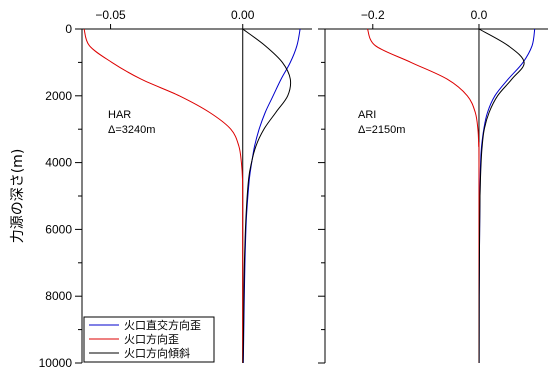  Describe the element at coordinates (119, 115) in the screenshot. I see `panel-label: HAR` at that location.